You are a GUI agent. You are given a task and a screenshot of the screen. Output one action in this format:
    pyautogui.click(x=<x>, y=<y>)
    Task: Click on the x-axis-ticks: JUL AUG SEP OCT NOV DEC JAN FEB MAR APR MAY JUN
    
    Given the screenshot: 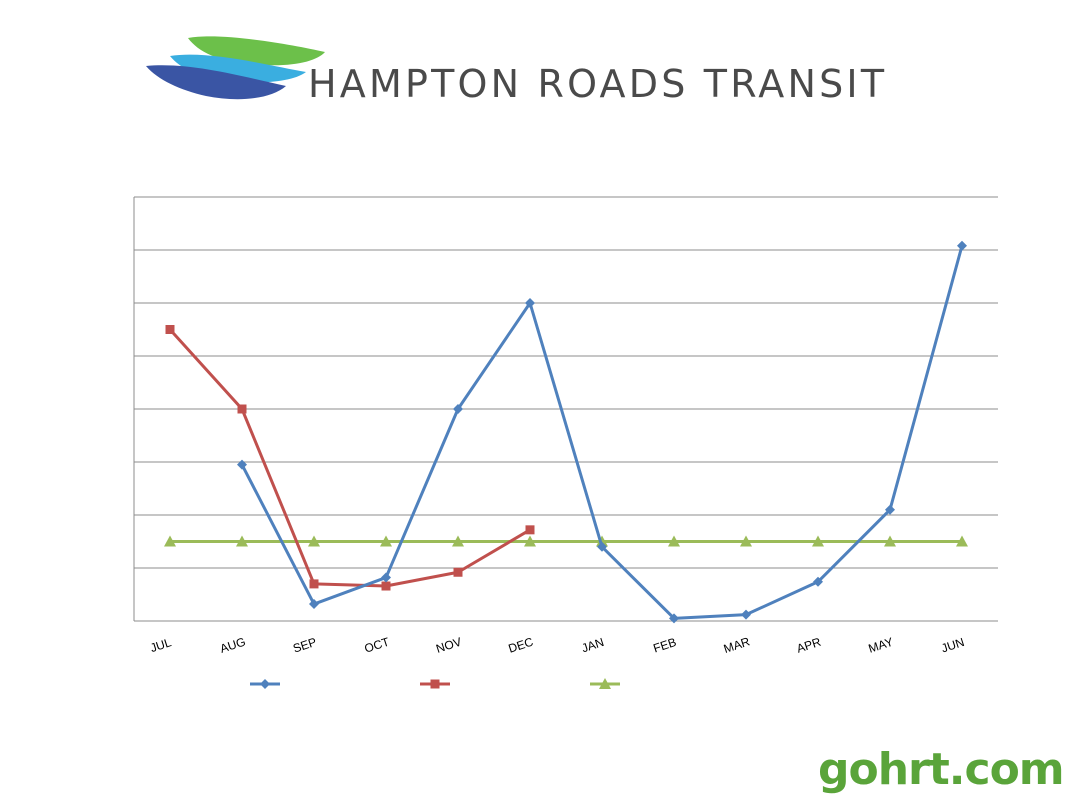 What is the action you would take?
    pyautogui.click(x=557, y=645)
    